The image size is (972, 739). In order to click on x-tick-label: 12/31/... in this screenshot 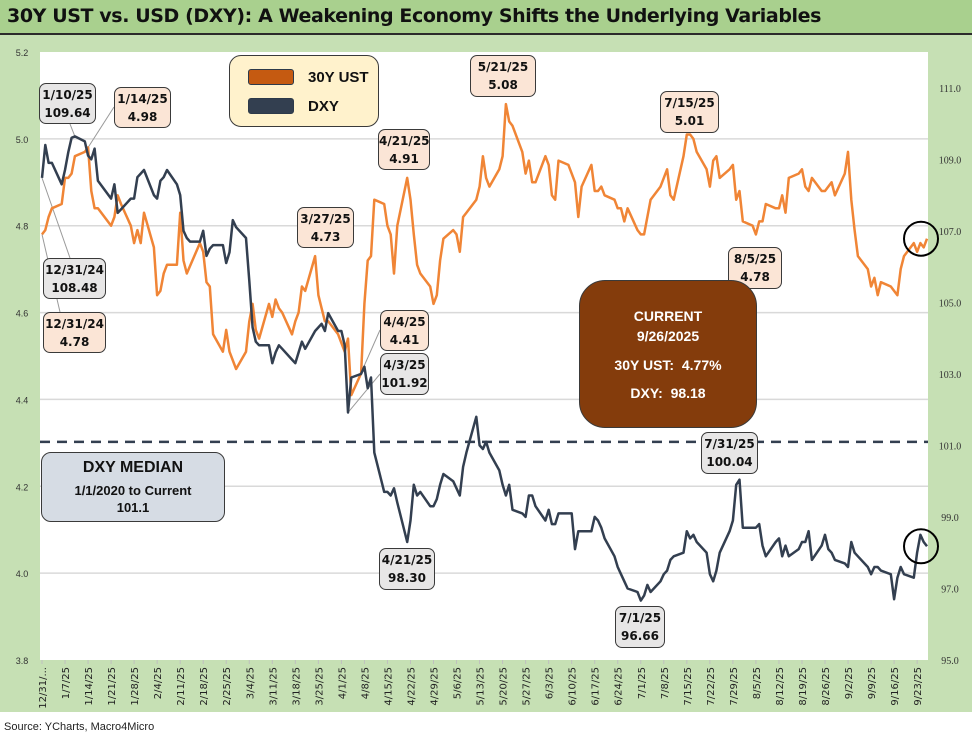, I will do `click(43, 688)`.